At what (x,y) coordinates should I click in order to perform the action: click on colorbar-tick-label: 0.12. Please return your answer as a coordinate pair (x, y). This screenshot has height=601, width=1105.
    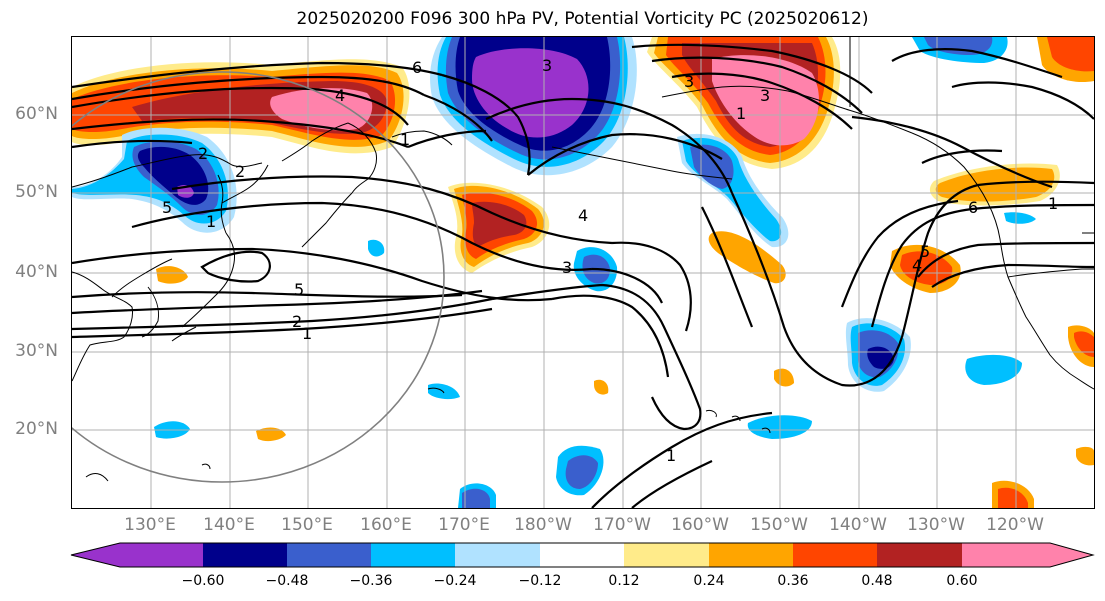
    Looking at the image, I should click on (624, 581).